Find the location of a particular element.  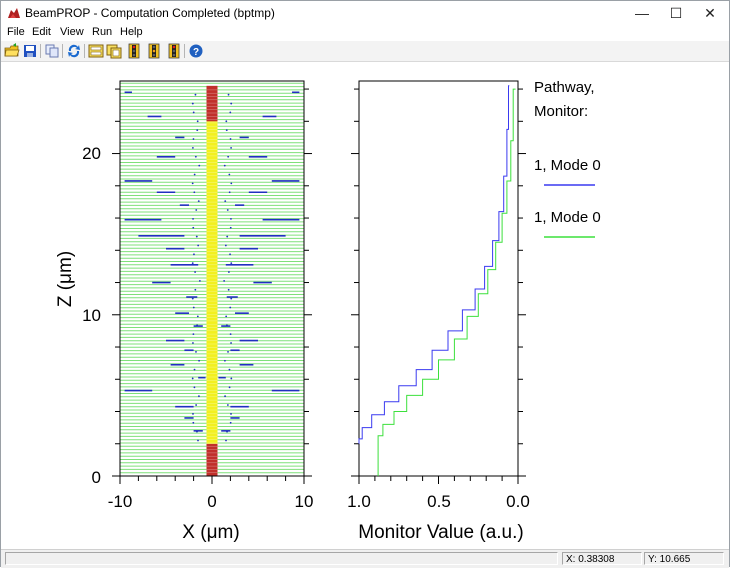

status-message-panel is located at coordinates (281, 558).